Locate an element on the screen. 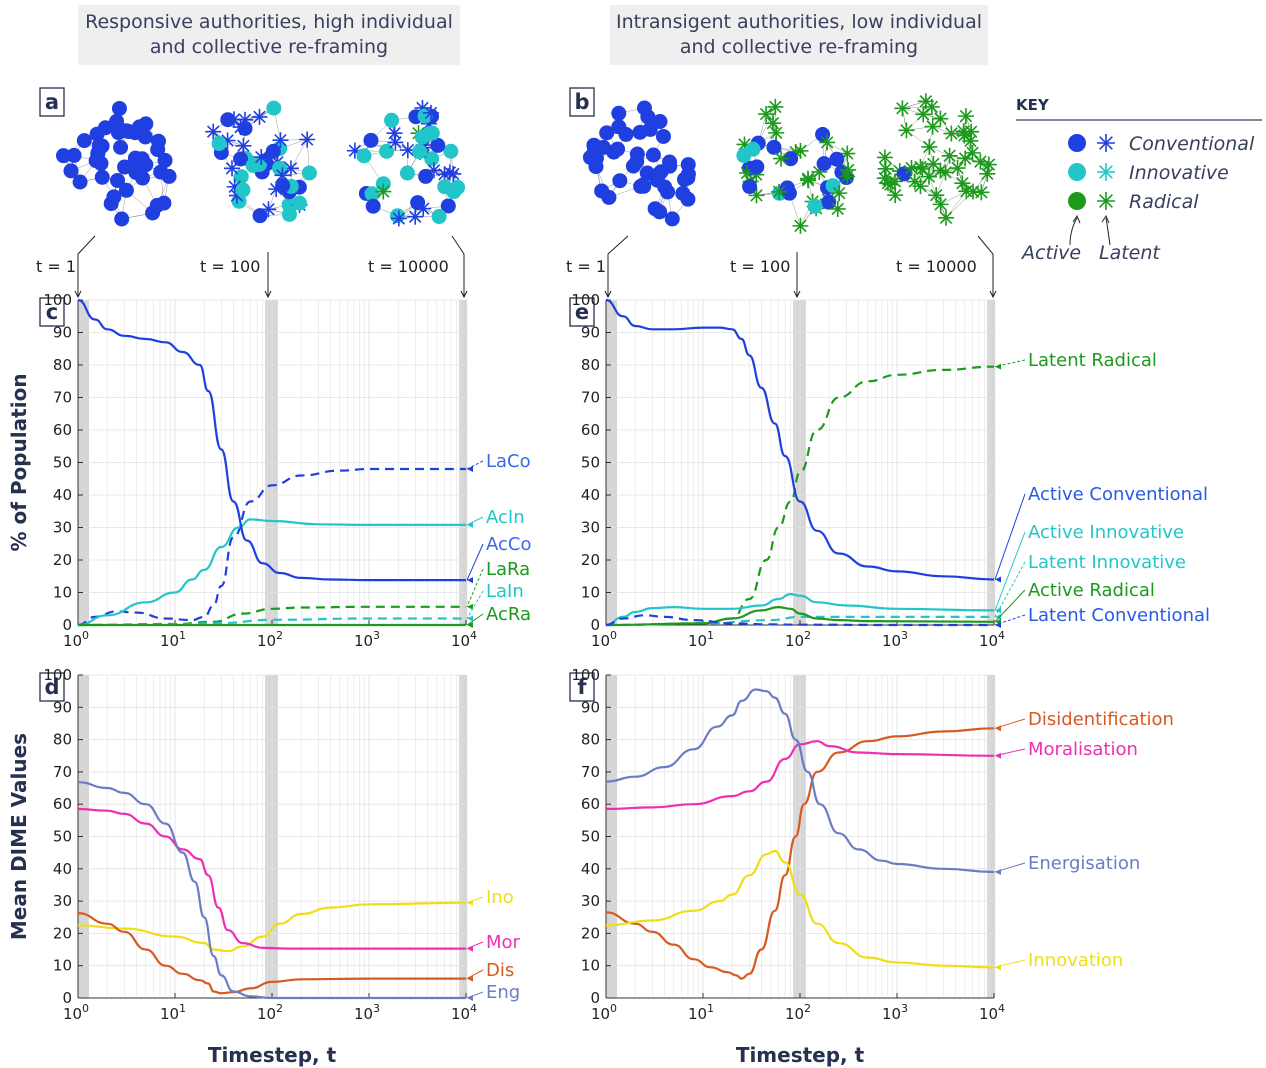 The height and width of the screenshot is (1068, 1266). panel-letter-box-f is located at coordinates (582, 687).